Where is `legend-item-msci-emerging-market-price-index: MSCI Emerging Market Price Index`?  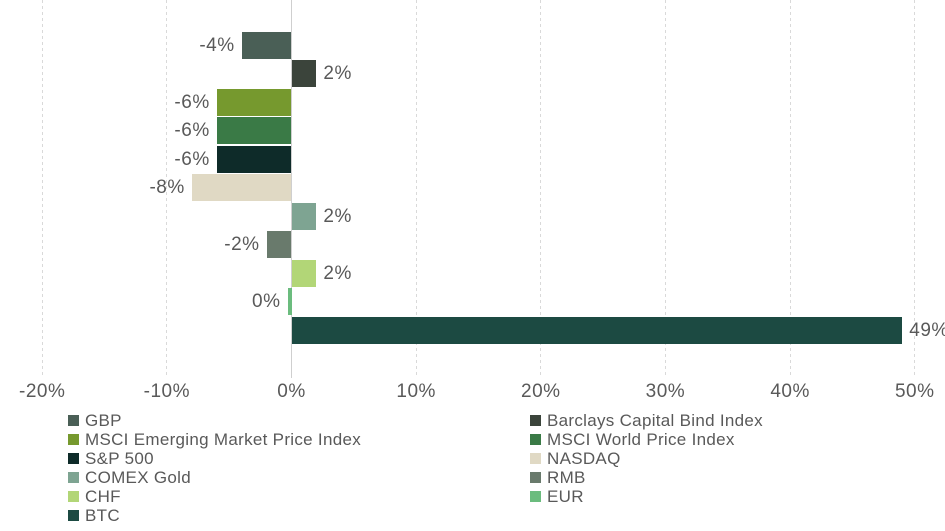 legend-item-msci-emerging-market-price-index: MSCI Emerging Market Price Index is located at coordinates (214, 439).